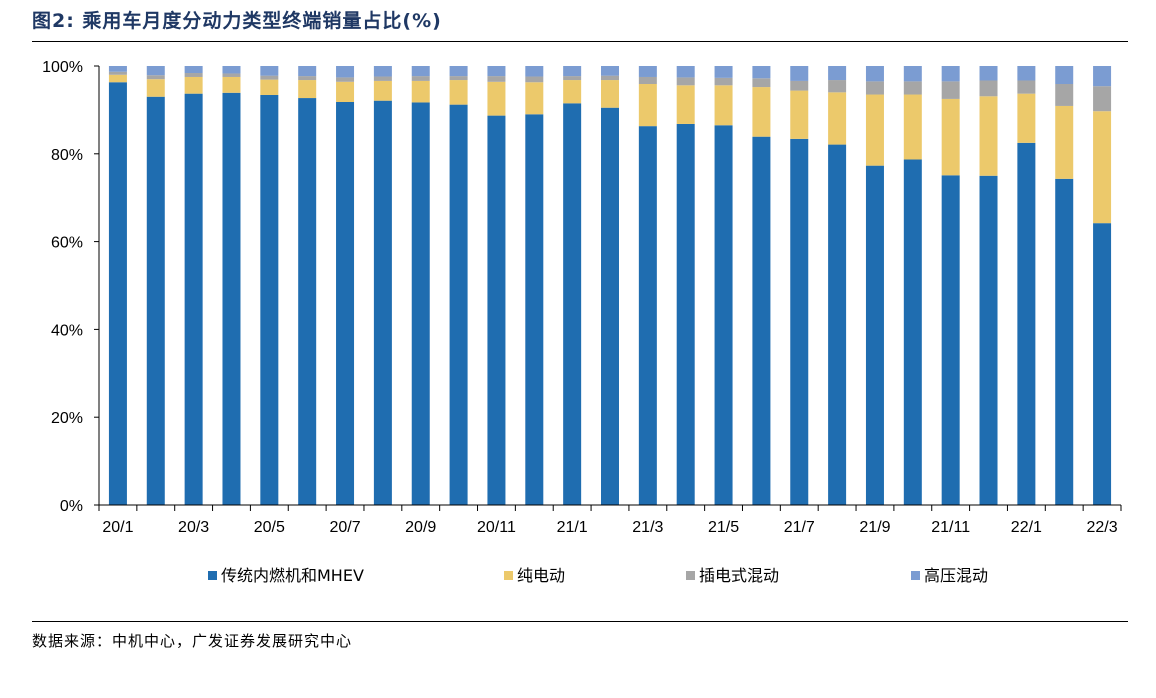 This screenshot has height=698, width=1156. Describe the element at coordinates (647, 315) in the screenshot. I see `bar-segment-21-3-s0` at that location.